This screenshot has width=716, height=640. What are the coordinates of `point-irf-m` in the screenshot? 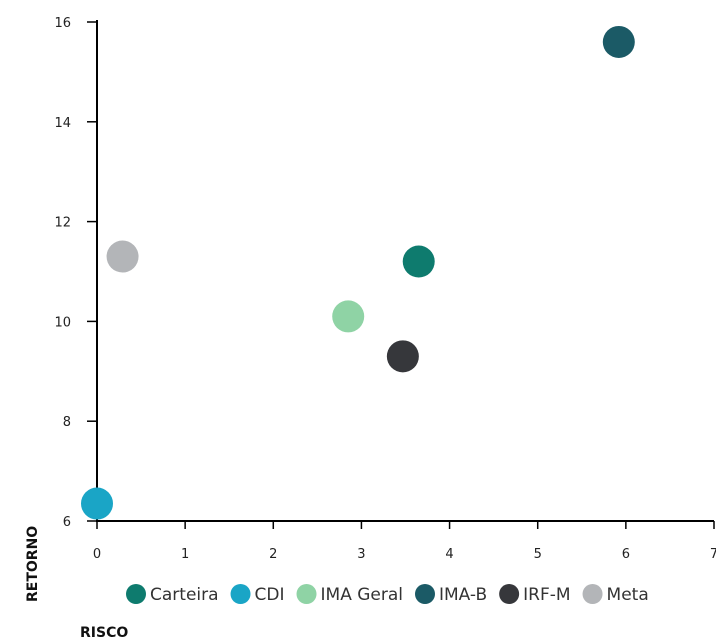 It's located at (402, 356).